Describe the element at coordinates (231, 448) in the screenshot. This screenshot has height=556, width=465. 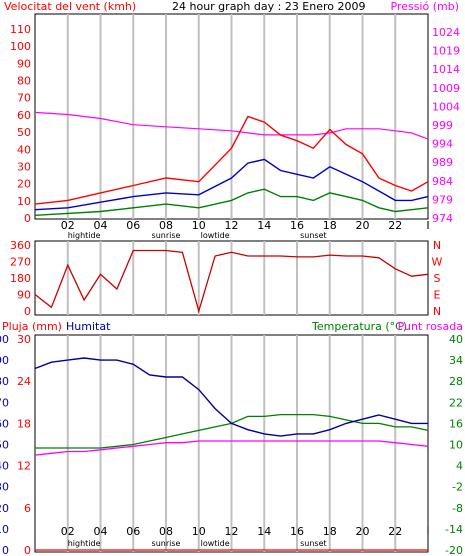
I see `dewpoint-line` at that location.